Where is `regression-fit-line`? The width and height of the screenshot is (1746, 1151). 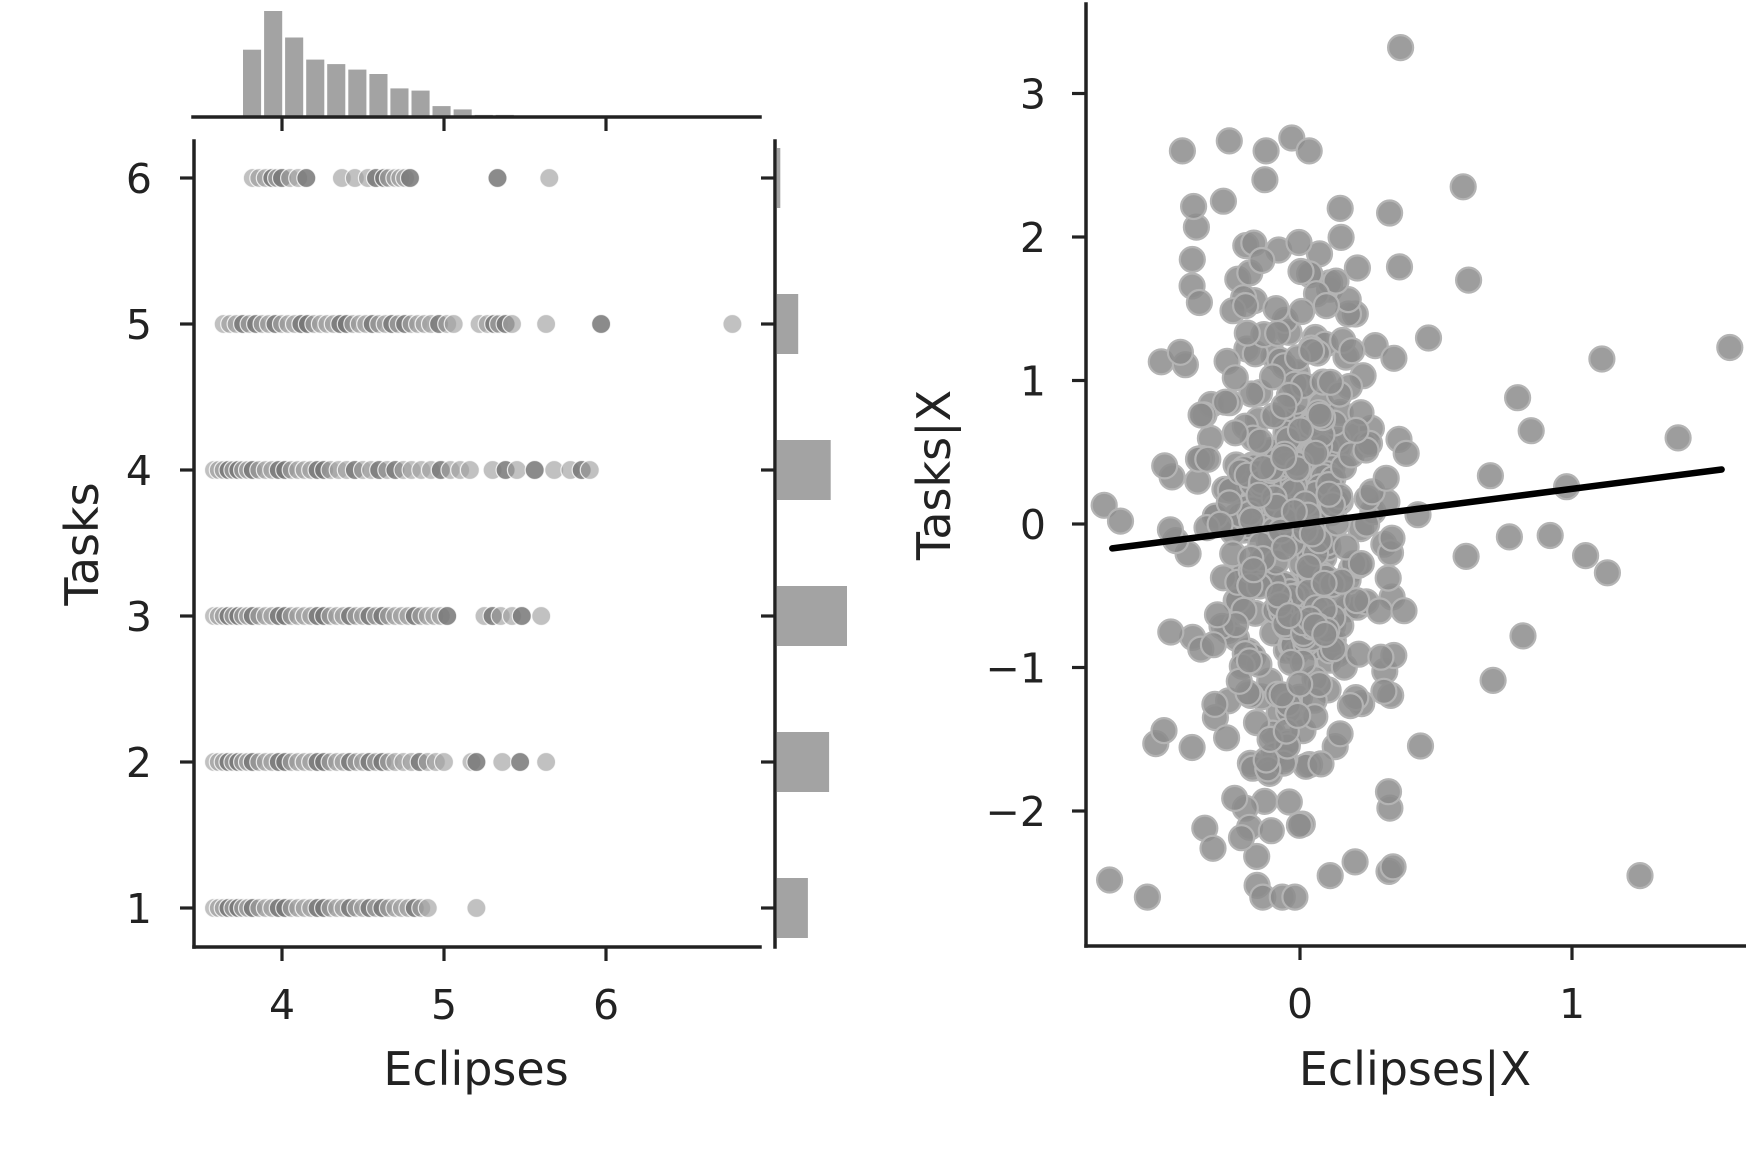 regression-fit-line is located at coordinates (1417, 509).